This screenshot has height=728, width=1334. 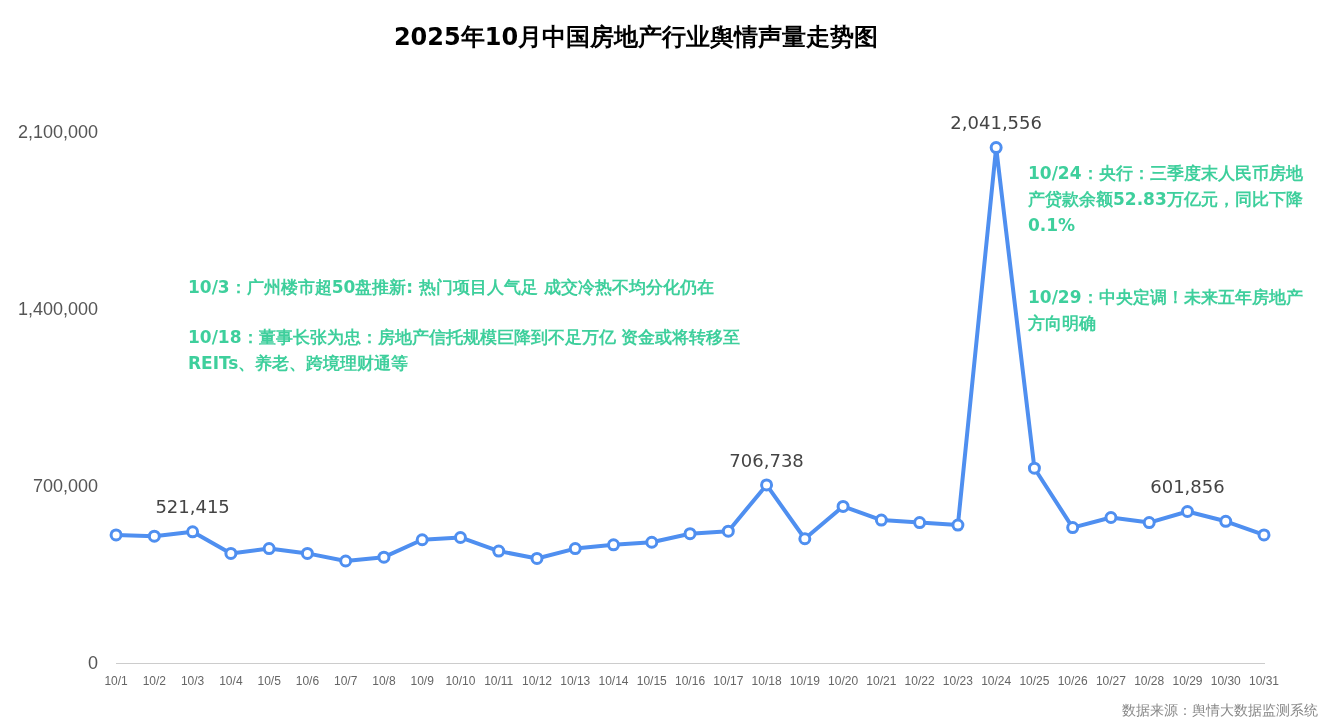 I want to click on x-tick-label: 10/24, so click(x=996, y=681).